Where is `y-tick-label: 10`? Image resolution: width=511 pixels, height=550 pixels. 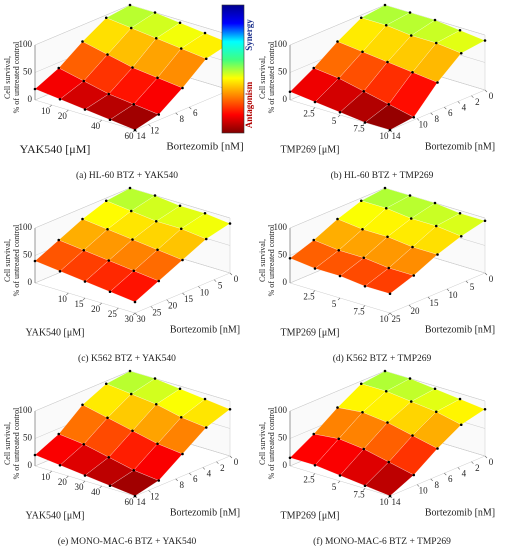 y-tick-label: 10 is located at coordinates (424, 125).